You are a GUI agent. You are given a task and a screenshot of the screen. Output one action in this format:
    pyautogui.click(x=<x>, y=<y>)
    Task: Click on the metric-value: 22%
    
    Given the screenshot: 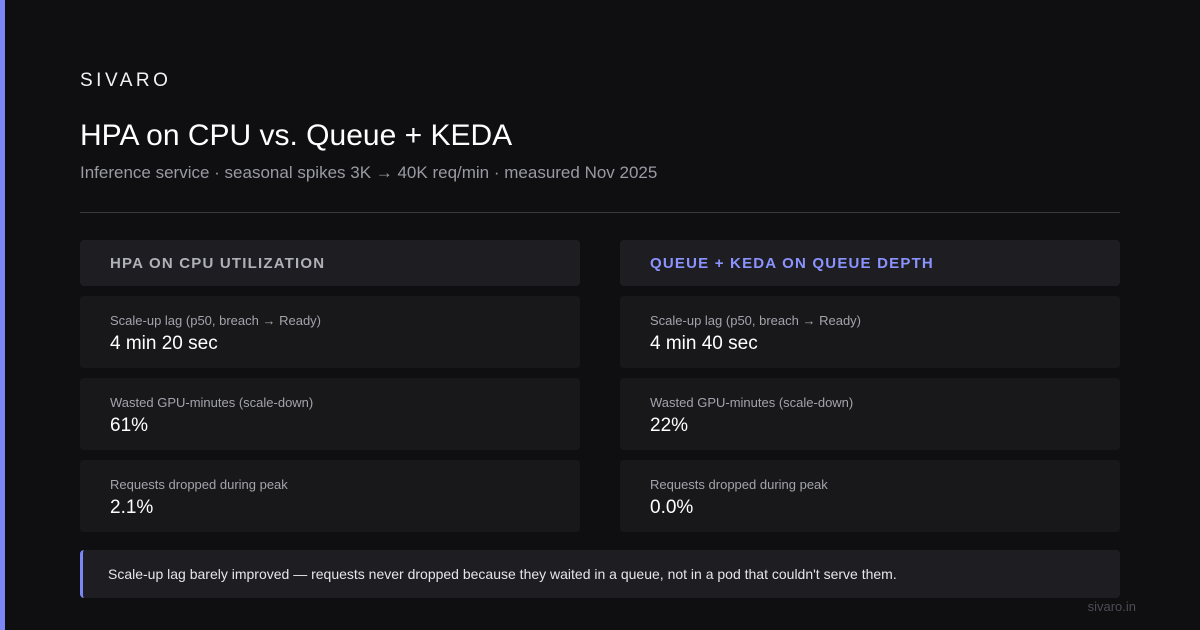 What is the action you would take?
    pyautogui.click(x=669, y=425)
    